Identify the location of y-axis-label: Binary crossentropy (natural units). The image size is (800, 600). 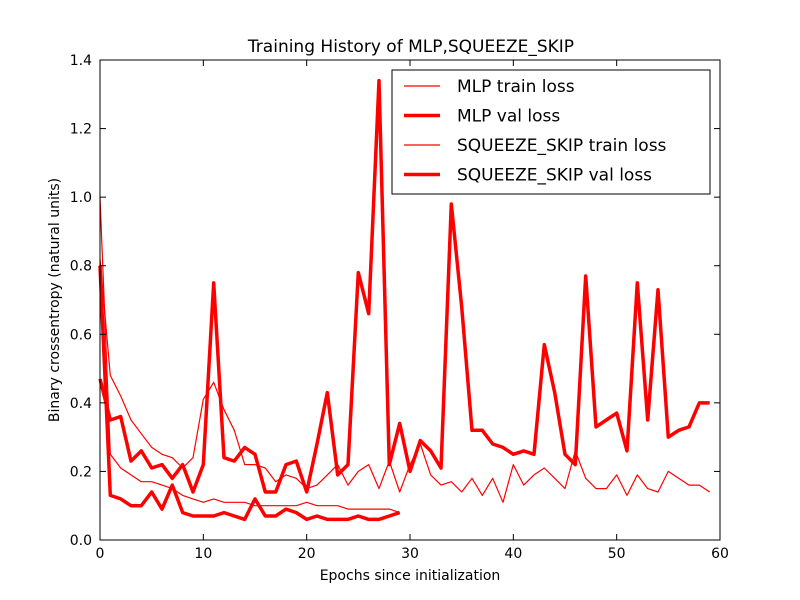
(55, 300).